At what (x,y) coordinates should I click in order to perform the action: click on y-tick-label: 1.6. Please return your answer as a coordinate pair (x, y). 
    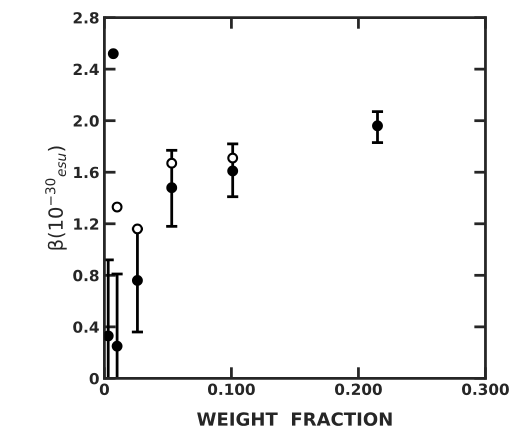
    Looking at the image, I should click on (86, 172).